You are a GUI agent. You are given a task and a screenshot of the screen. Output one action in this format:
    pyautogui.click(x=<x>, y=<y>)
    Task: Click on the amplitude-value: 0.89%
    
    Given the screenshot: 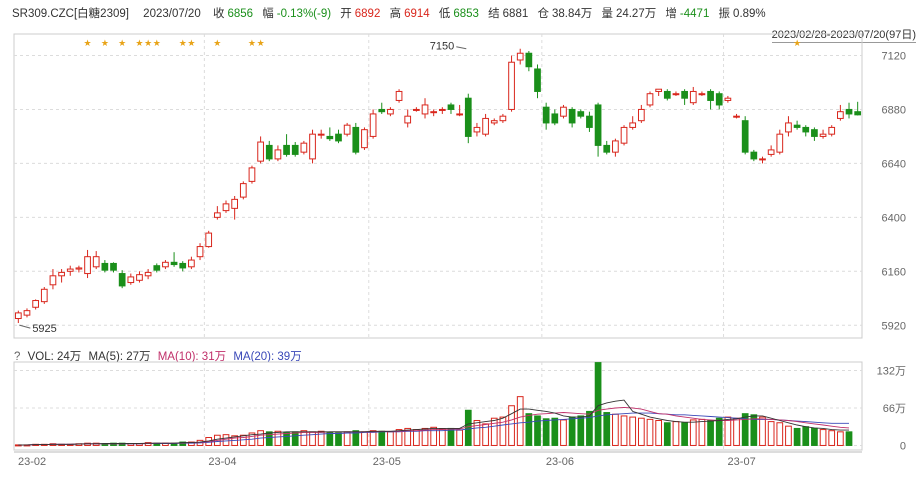 What is the action you would take?
    pyautogui.click(x=749, y=14)
    